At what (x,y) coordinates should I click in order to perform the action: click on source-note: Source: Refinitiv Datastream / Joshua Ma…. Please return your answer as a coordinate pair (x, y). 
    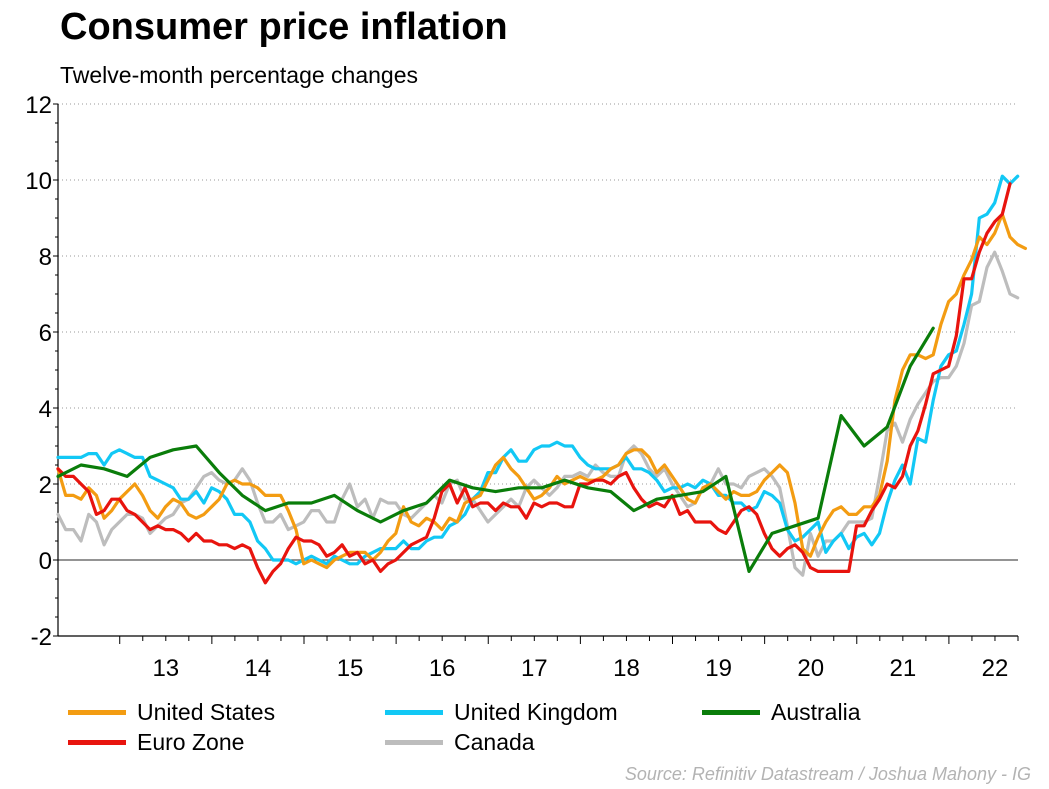
    Looking at the image, I should click on (827, 774).